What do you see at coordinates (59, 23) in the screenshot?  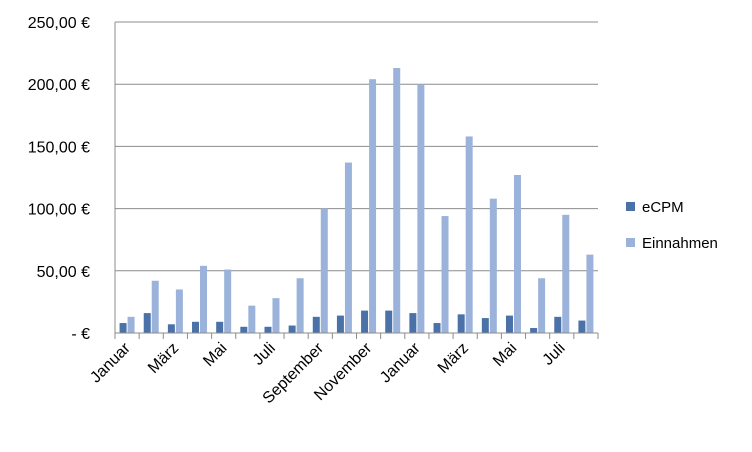 I see `y-tick-label: 250,00 €` at bounding box center [59, 23].